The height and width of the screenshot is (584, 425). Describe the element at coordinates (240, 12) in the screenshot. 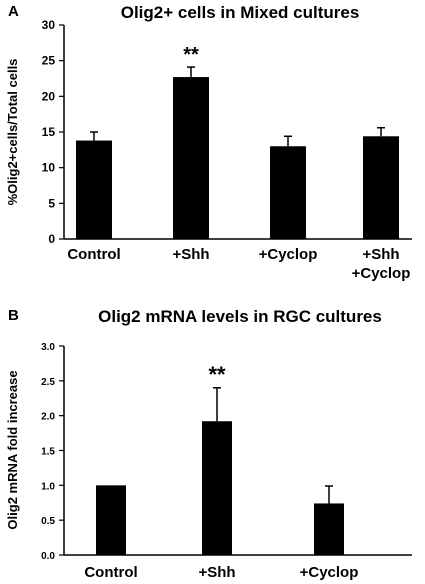

I see `chart-a-title: Olig2+ cells in Mixed cultures` at that location.